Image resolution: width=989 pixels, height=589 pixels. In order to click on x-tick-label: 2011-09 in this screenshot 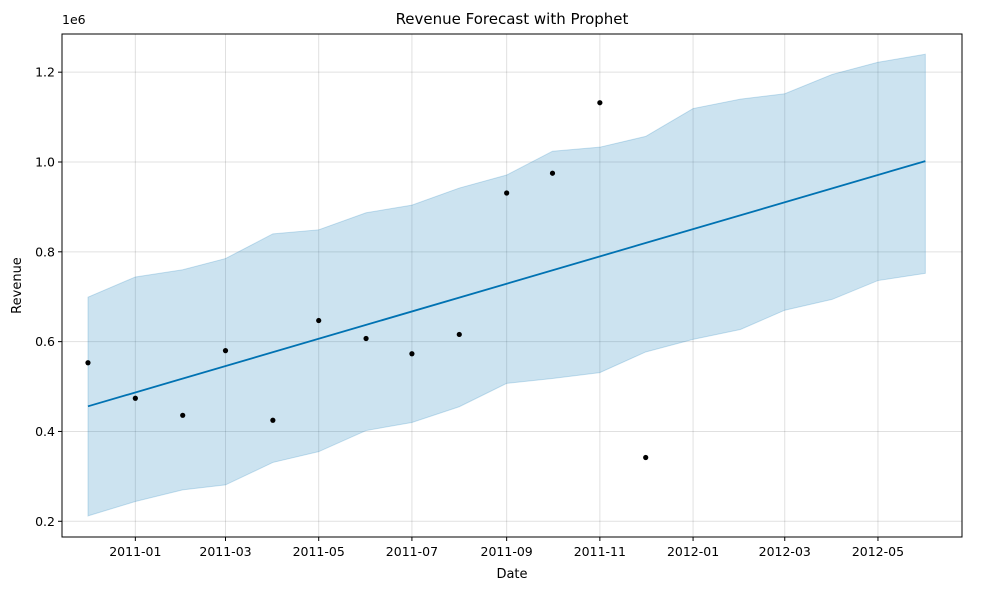, I will do `click(507, 551)`.